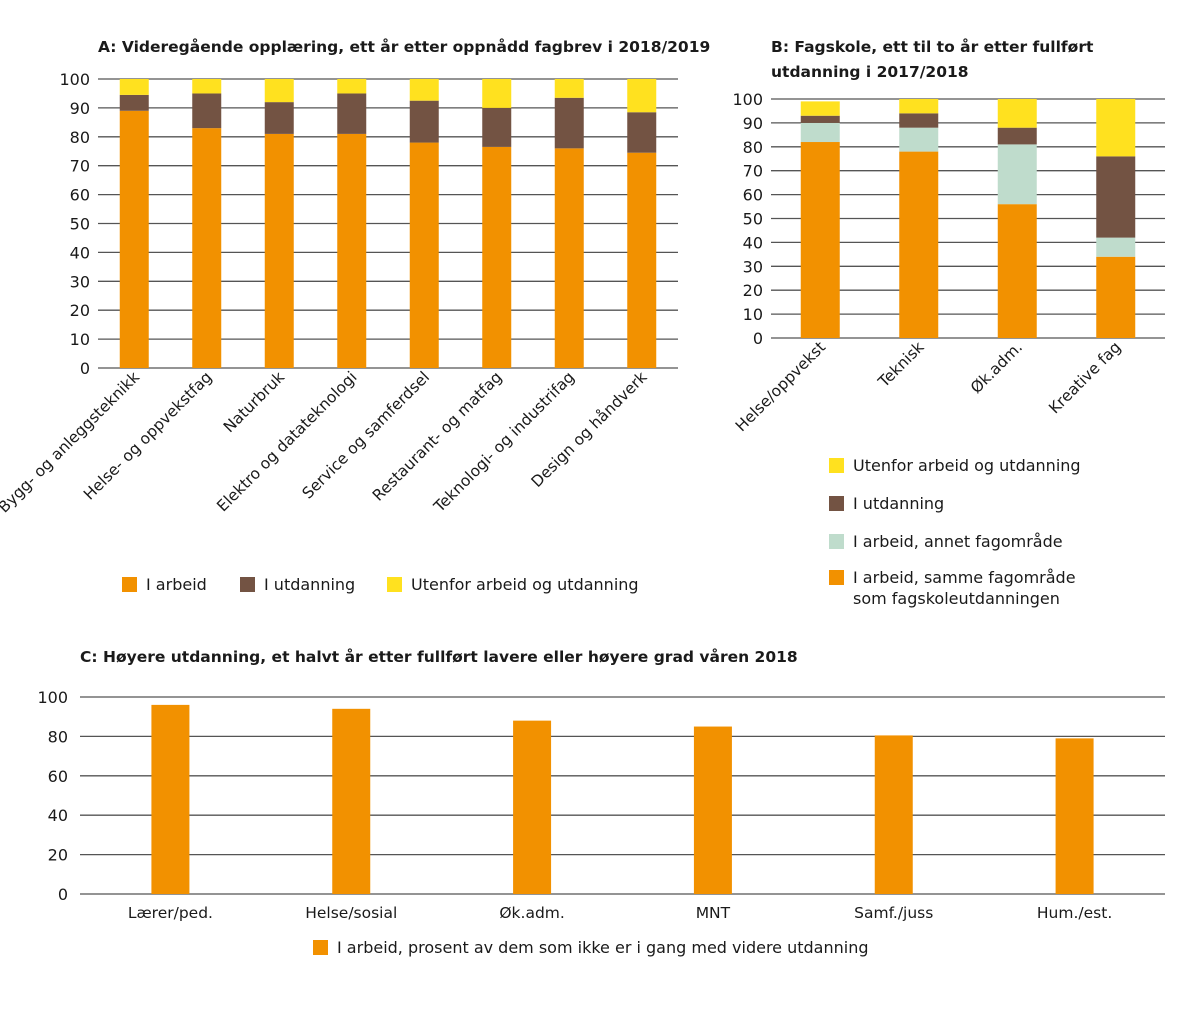 The image size is (1200, 1010). What do you see at coordinates (80, 252) in the screenshot?
I see `y-tick-label: 40` at bounding box center [80, 252].